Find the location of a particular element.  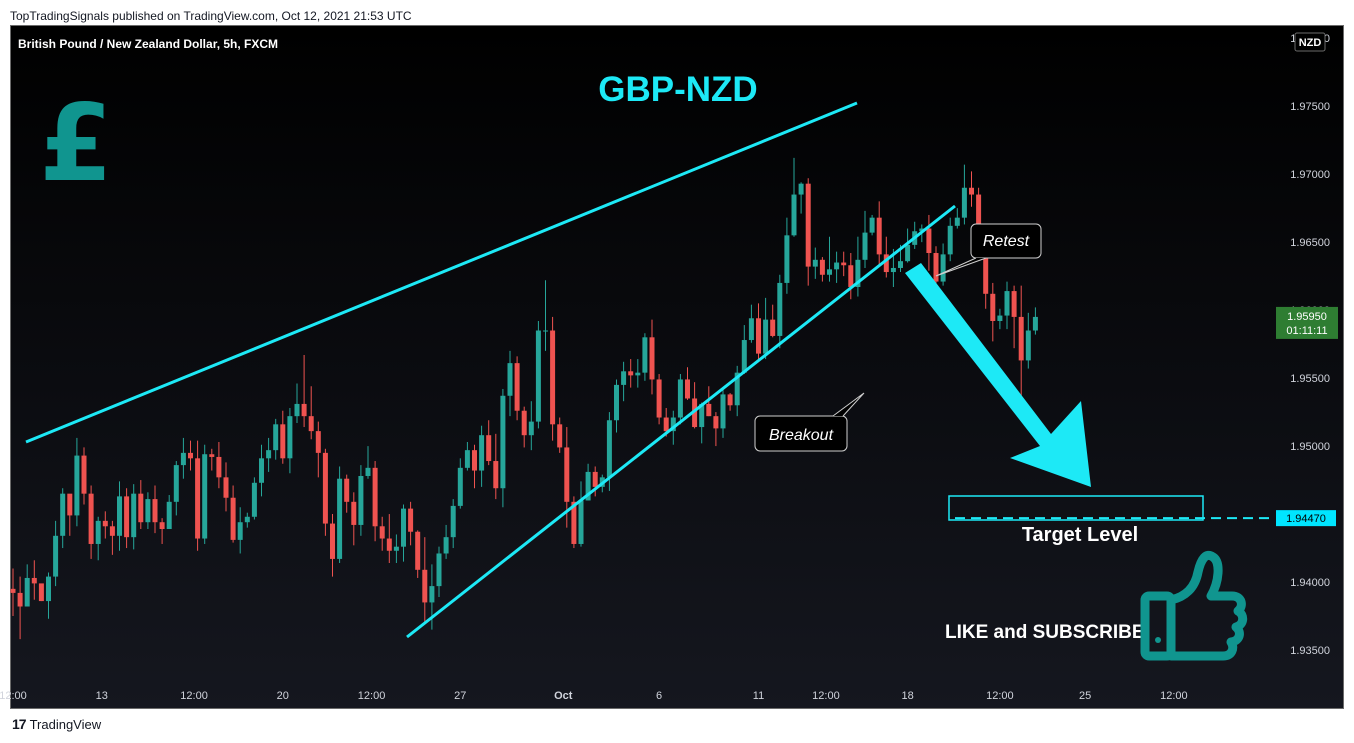

last-price-badge: 1.95950 01:11:11 is located at coordinates (1307, 322).